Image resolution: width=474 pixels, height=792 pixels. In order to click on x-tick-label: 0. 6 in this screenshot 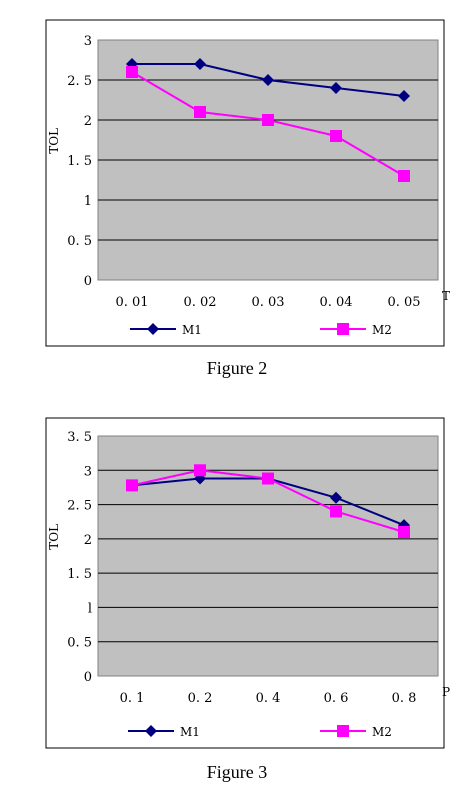, I will do `click(336, 698)`.